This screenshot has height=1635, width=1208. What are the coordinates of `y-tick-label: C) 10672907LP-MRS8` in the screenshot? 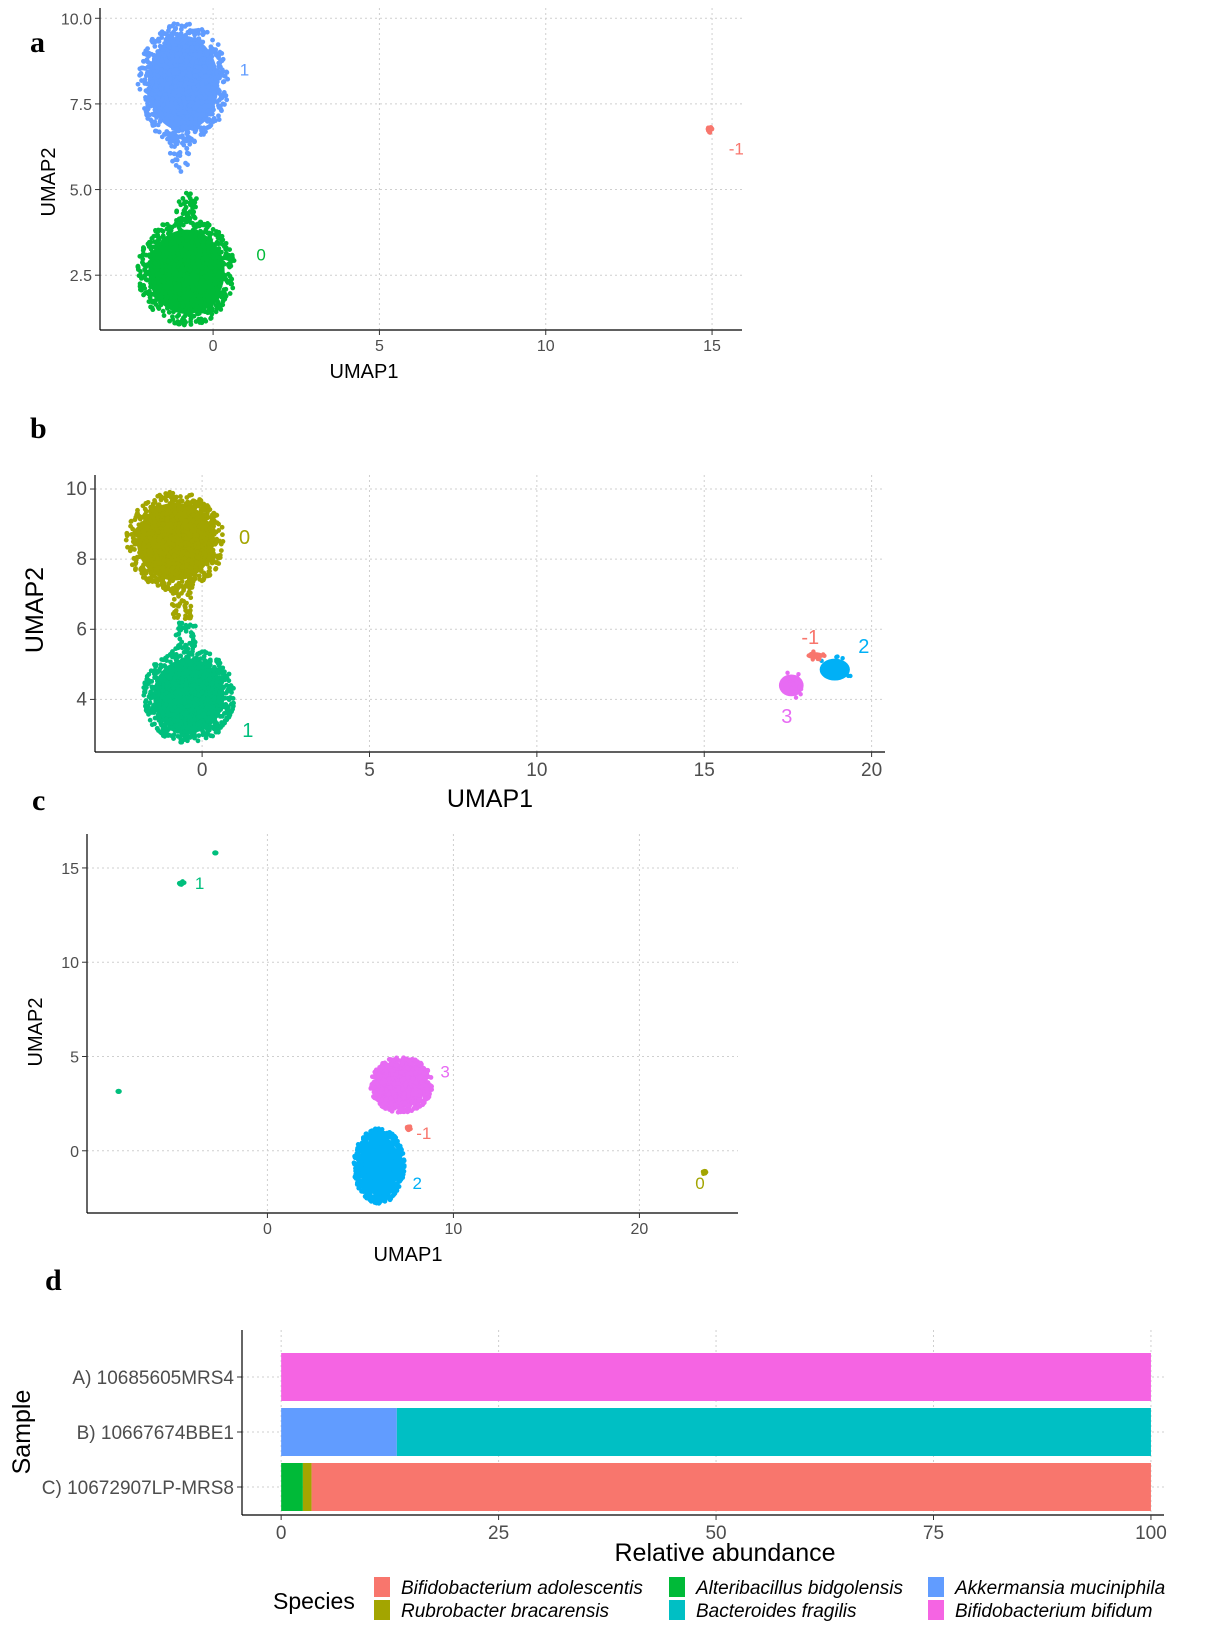 It's located at (138, 1488).